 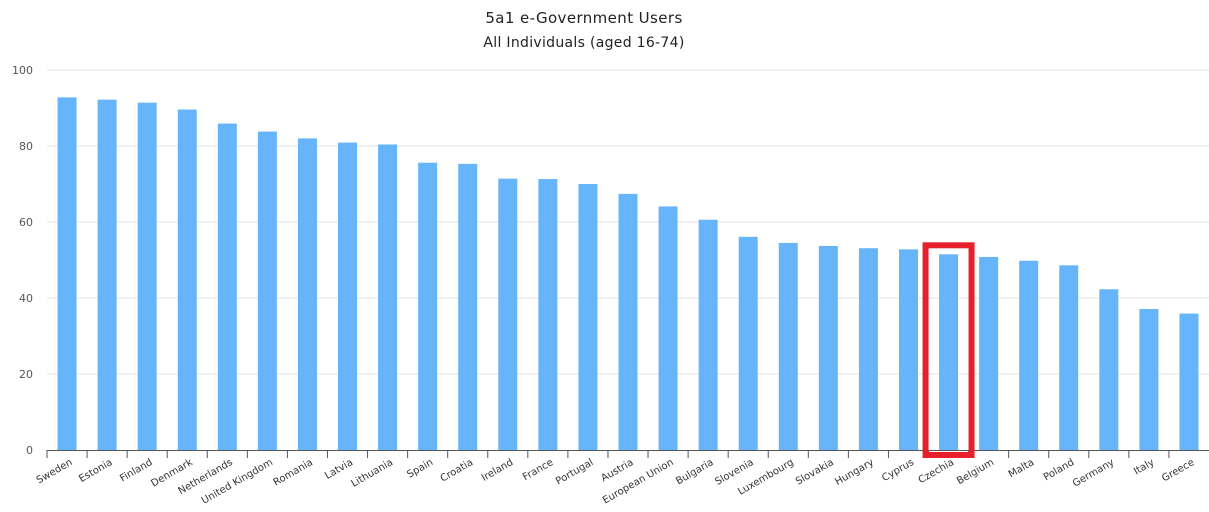 I want to click on y-tick-label: 20, so click(x=26, y=374).